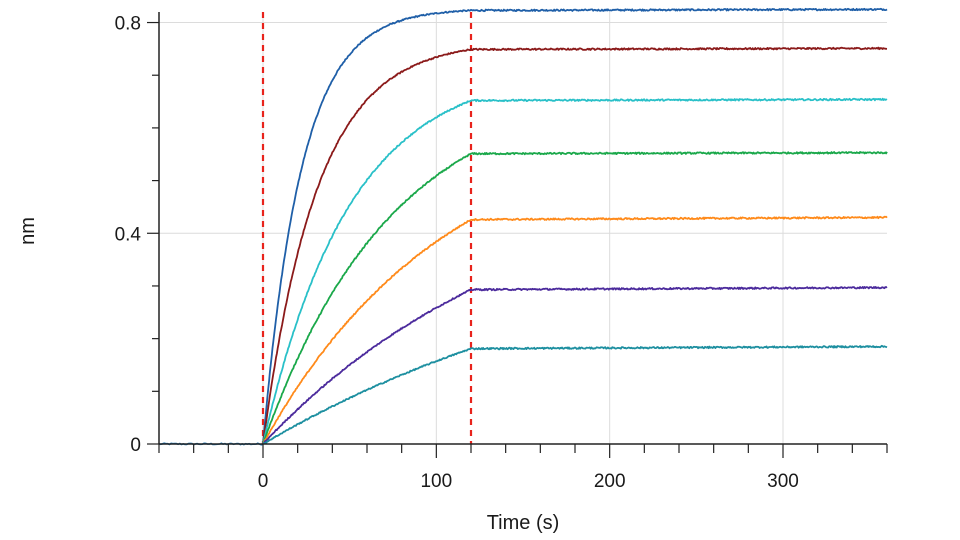 The image size is (960, 540). What do you see at coordinates (128, 24) in the screenshot?
I see `y-tick-label: 0.8` at bounding box center [128, 24].